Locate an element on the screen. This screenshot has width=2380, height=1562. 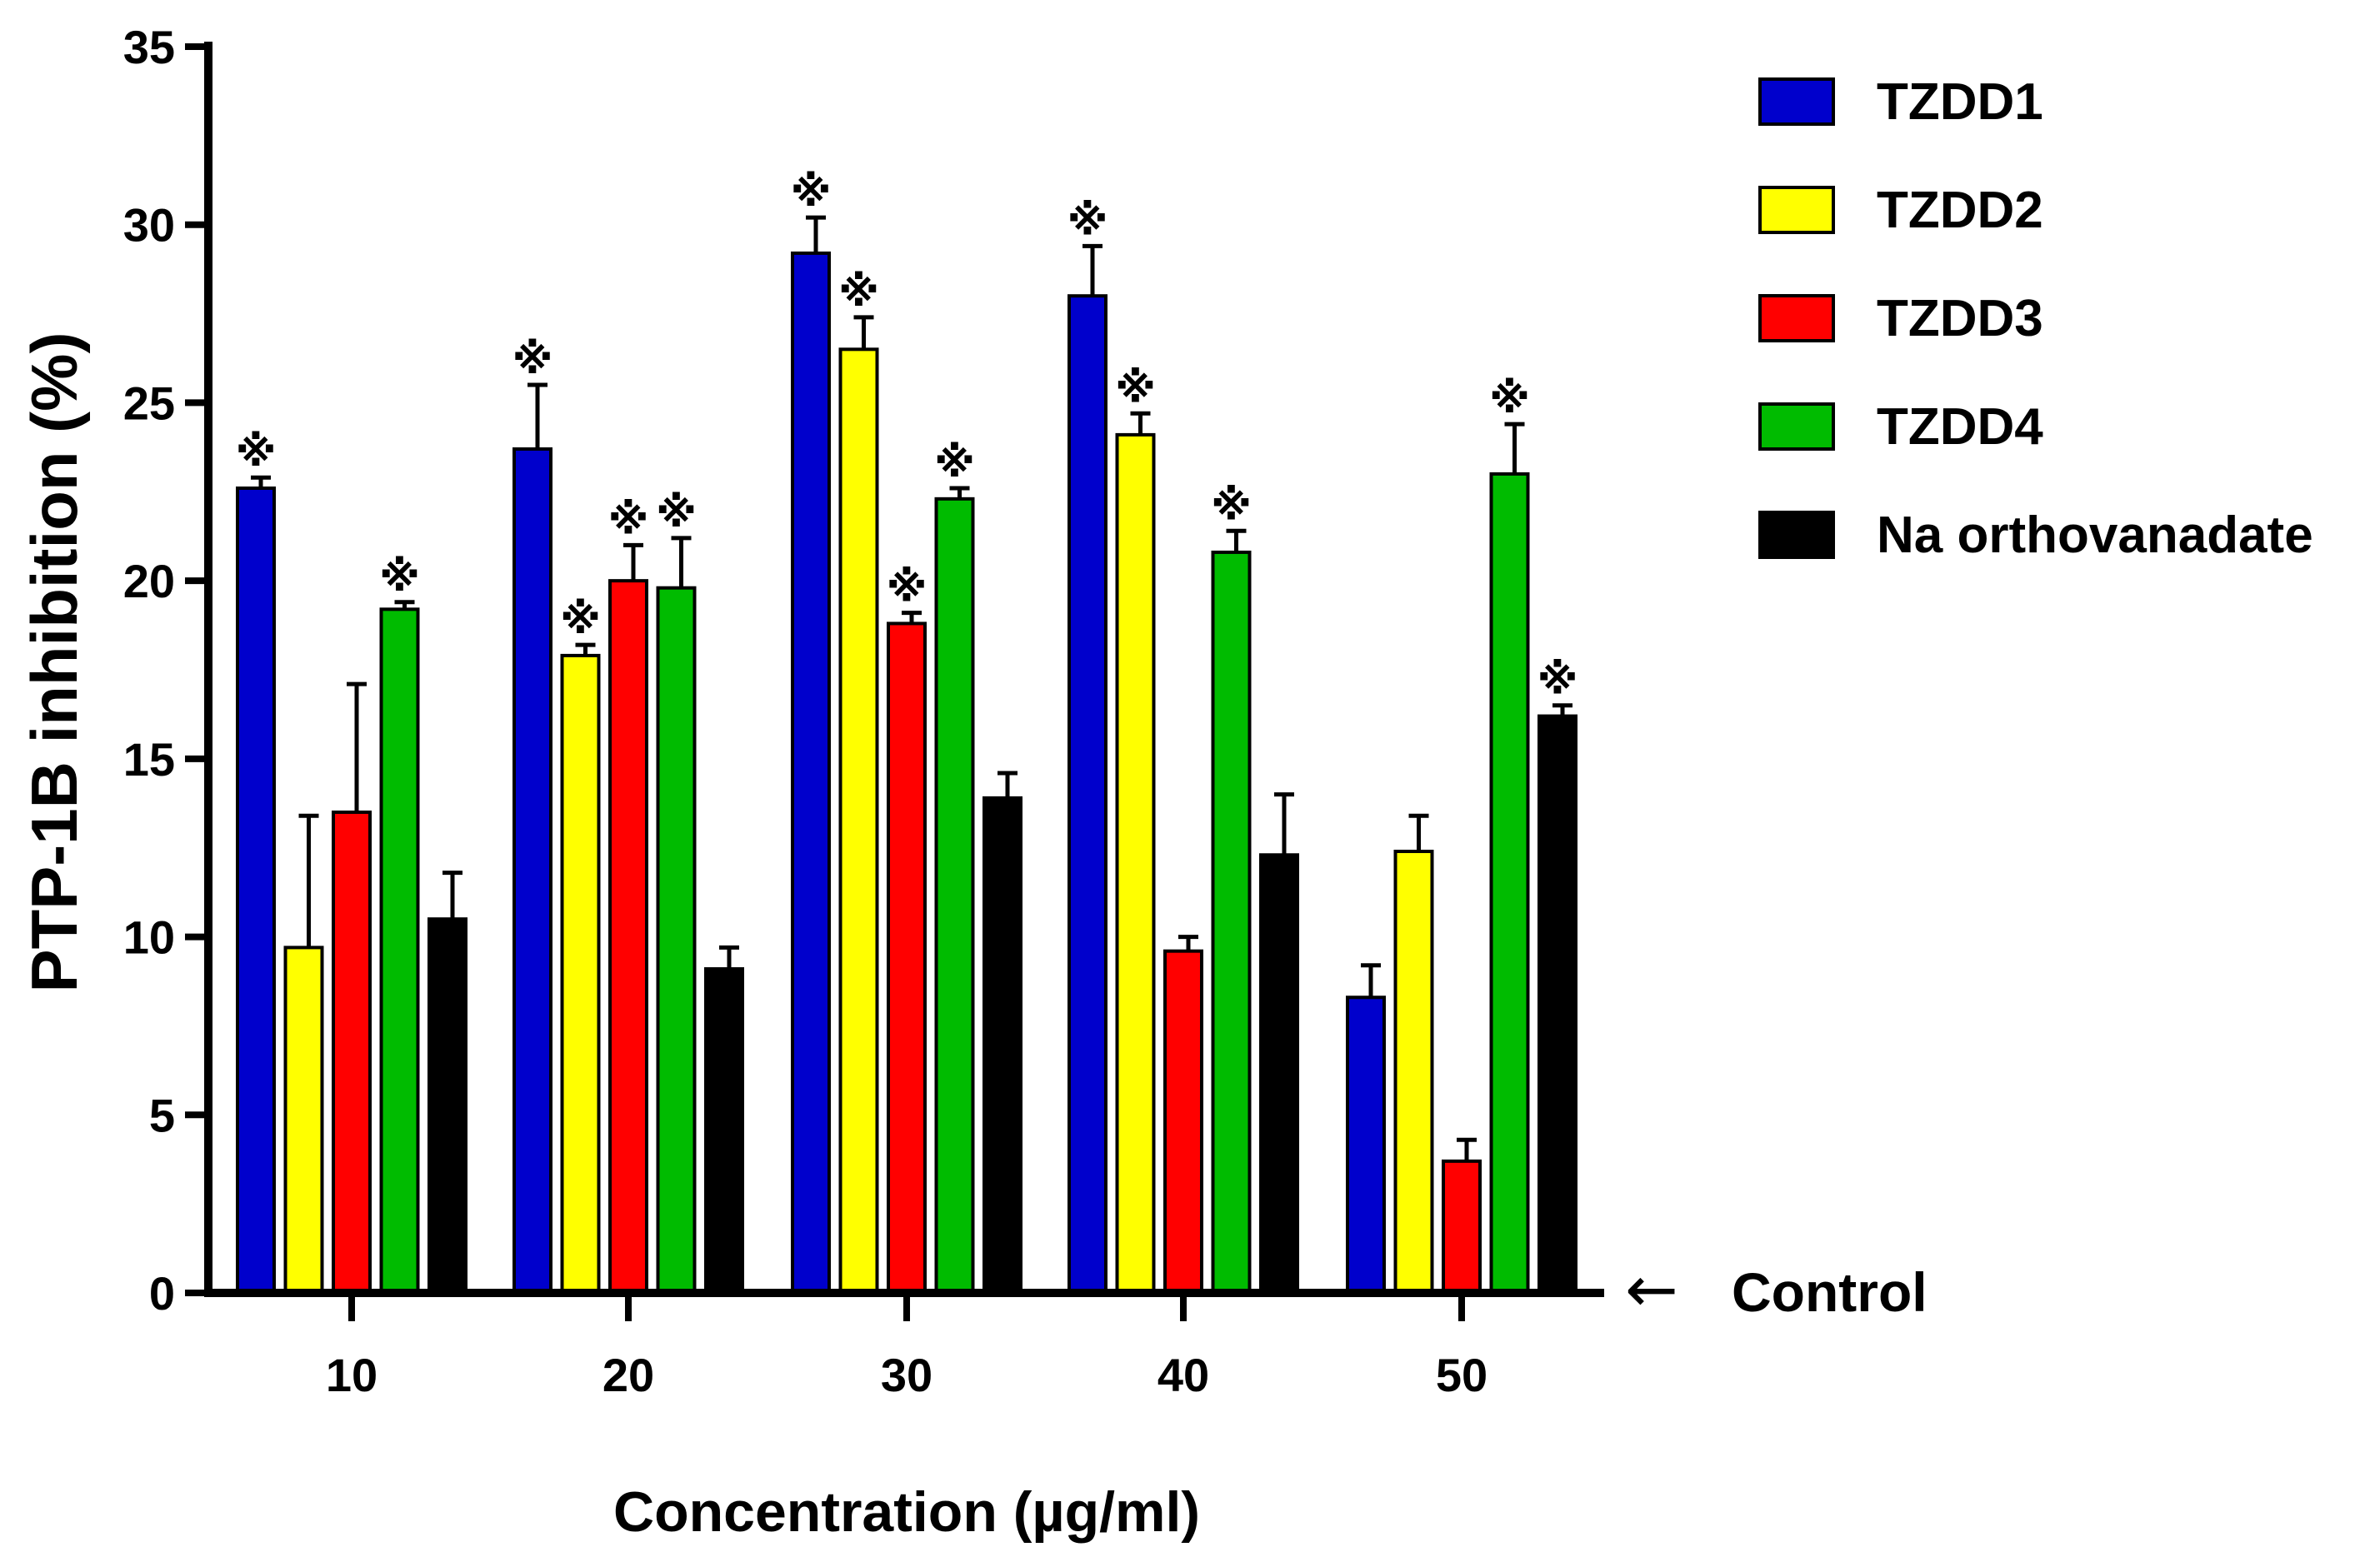
legend-label: TZDD4 is located at coordinates (1960, 427).